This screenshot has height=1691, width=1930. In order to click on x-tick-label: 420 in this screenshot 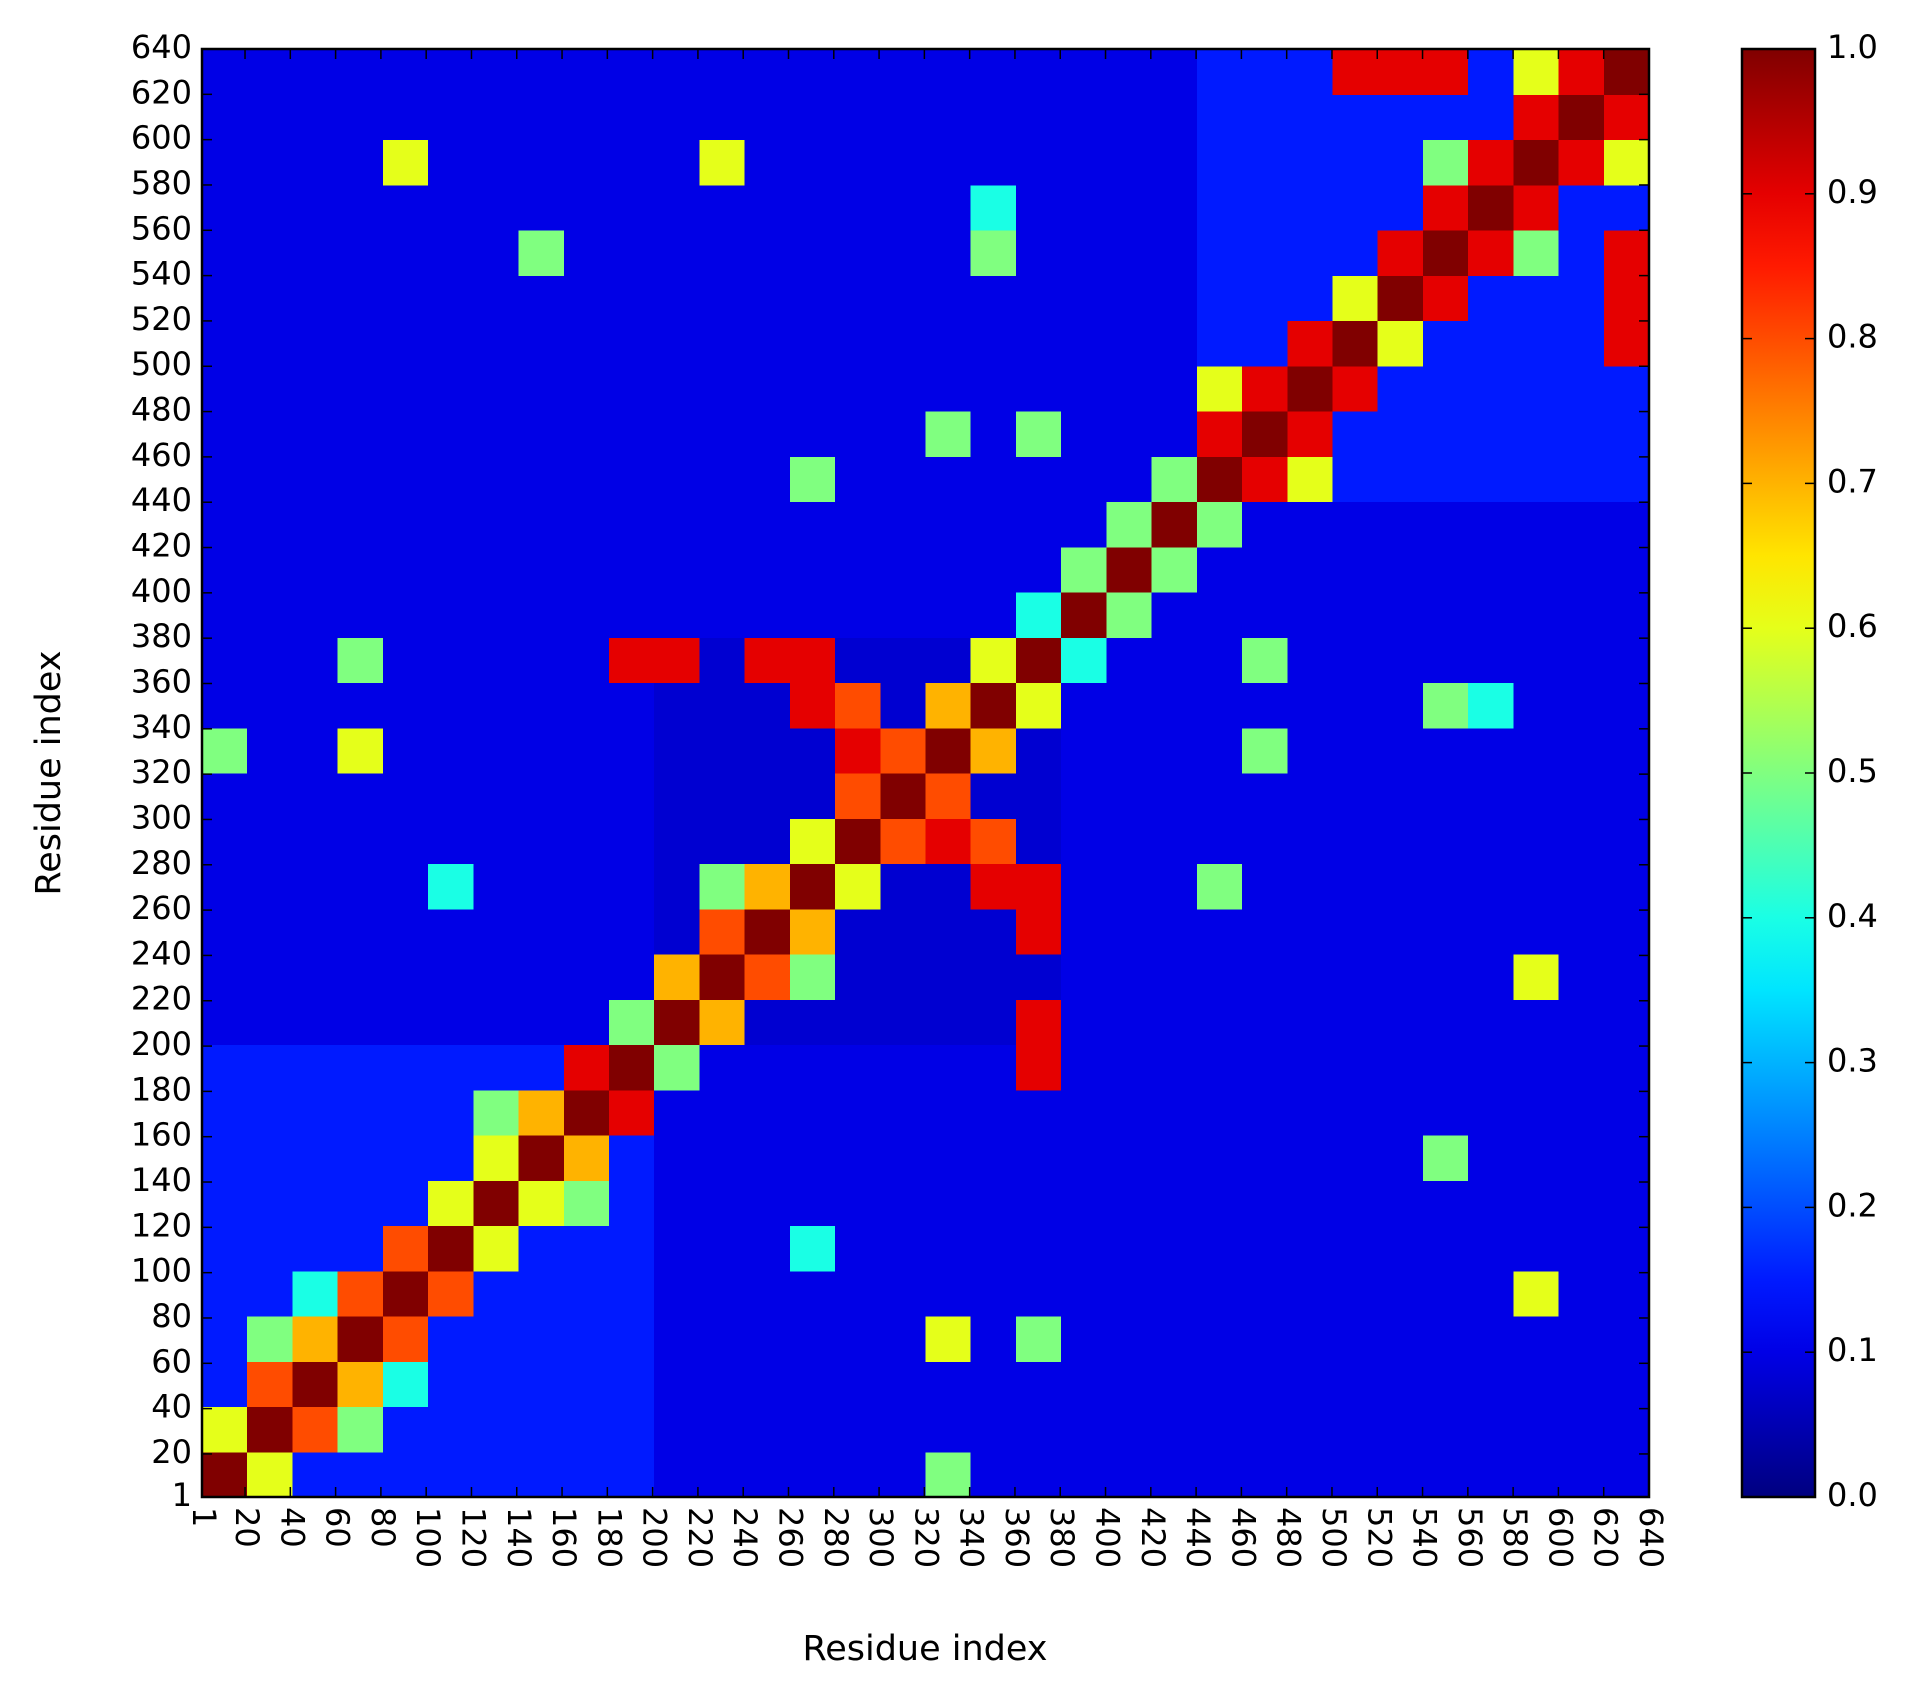, I will do `click(1153, 1537)`.